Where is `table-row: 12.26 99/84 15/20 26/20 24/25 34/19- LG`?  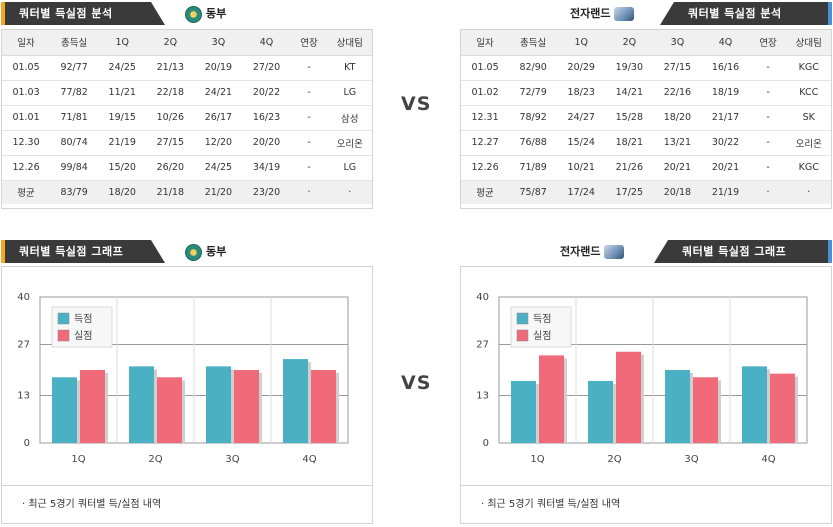 table-row: 12.26 99/84 15/20 26/20 24/25 34/19- LG is located at coordinates (187, 168).